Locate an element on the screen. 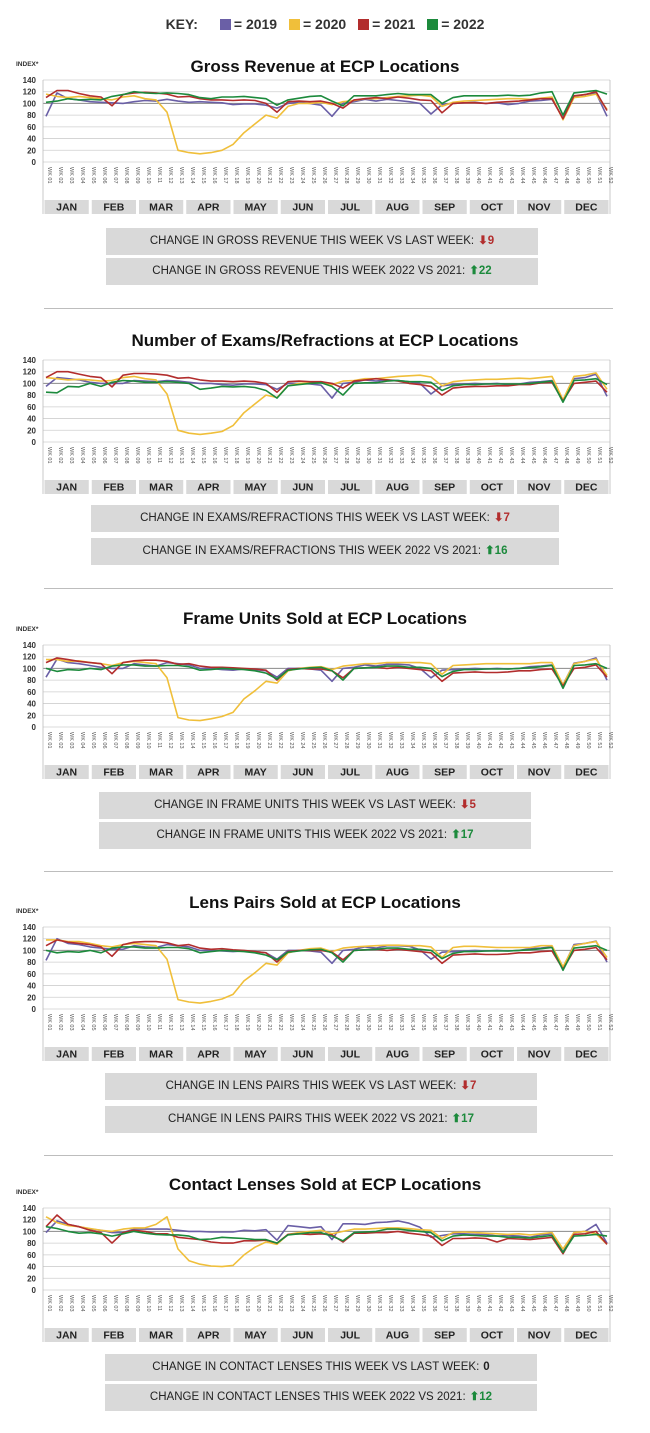  x-tick-label: WK 15 is located at coordinates (203, 1303).